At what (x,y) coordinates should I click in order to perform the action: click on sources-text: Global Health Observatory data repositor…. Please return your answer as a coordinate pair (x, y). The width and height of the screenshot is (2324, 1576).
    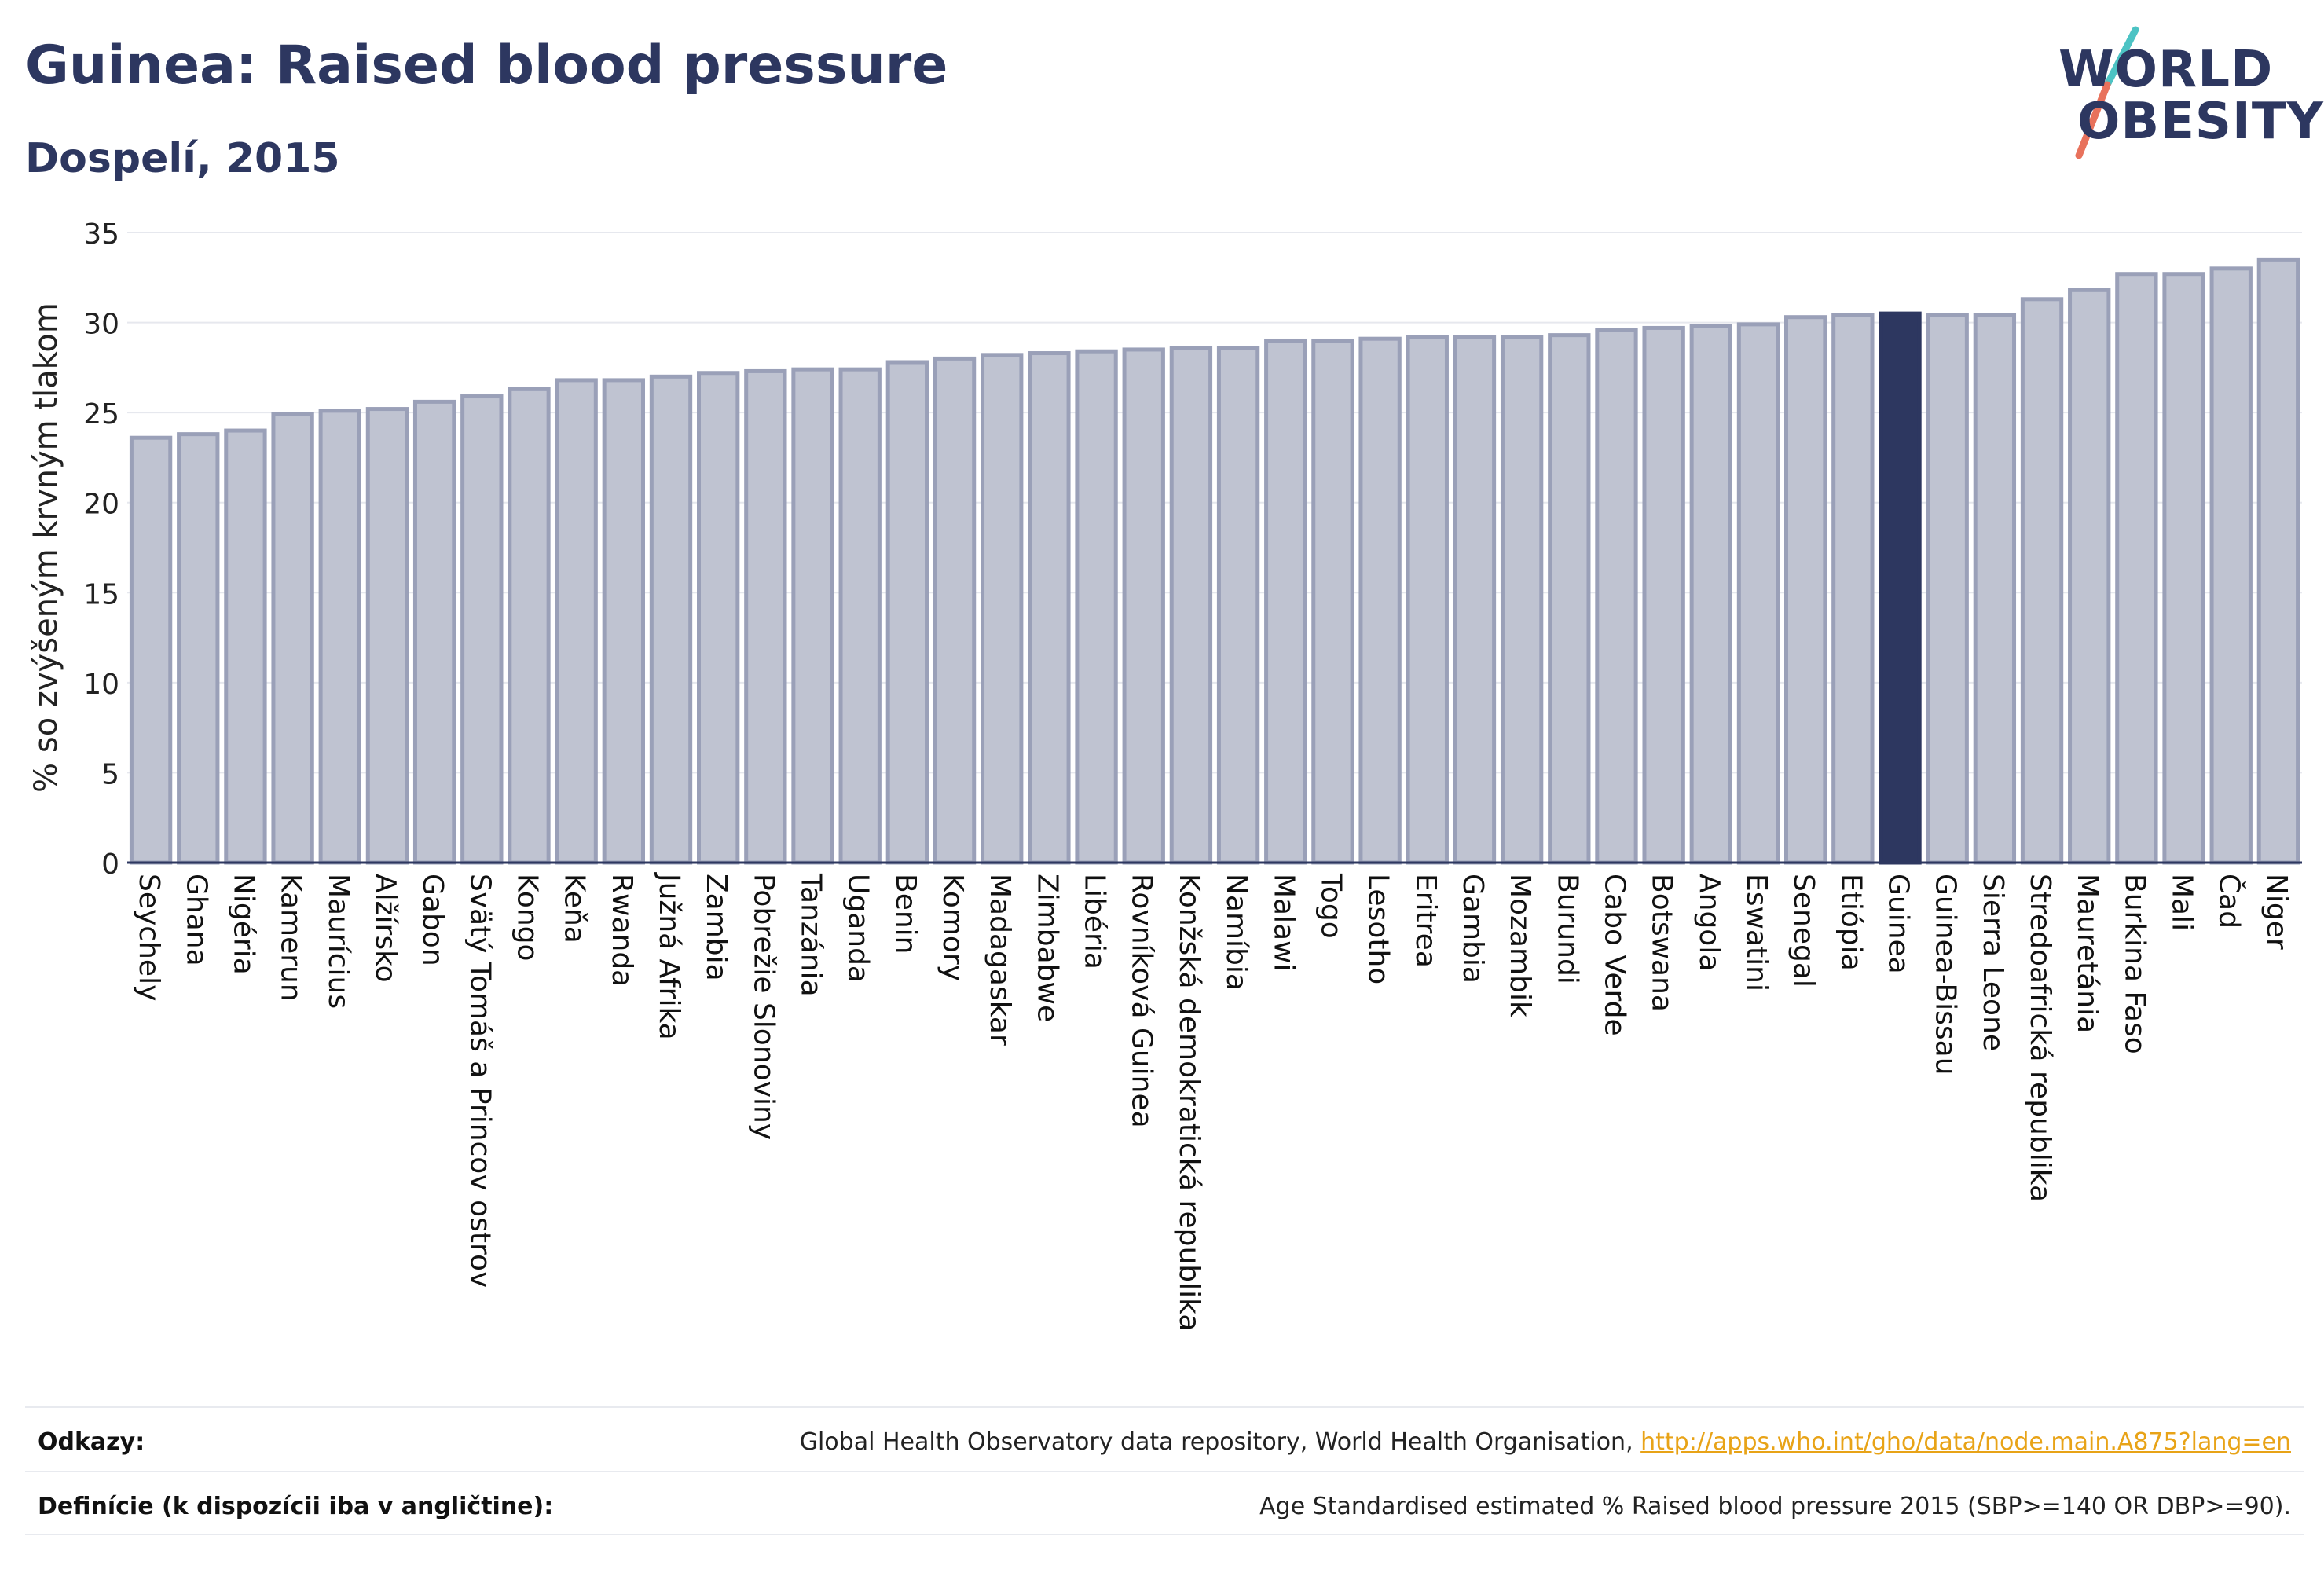
    Looking at the image, I should click on (1220, 1442).